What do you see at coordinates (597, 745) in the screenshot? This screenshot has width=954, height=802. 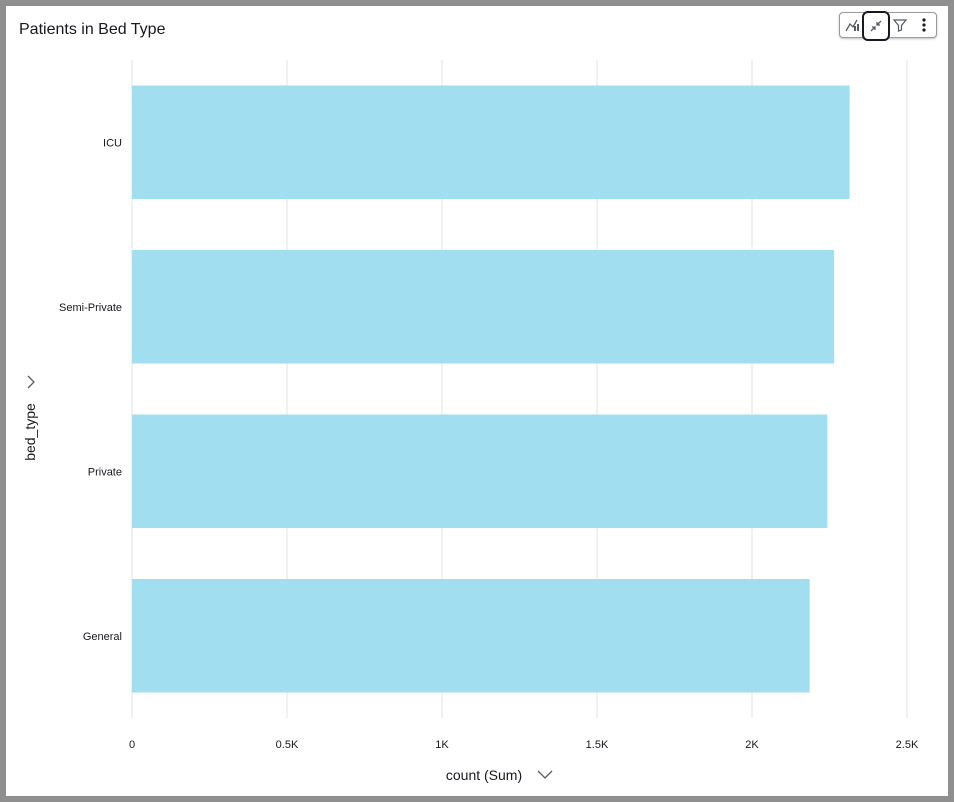 I see `x-tick-label: 1.5K` at bounding box center [597, 745].